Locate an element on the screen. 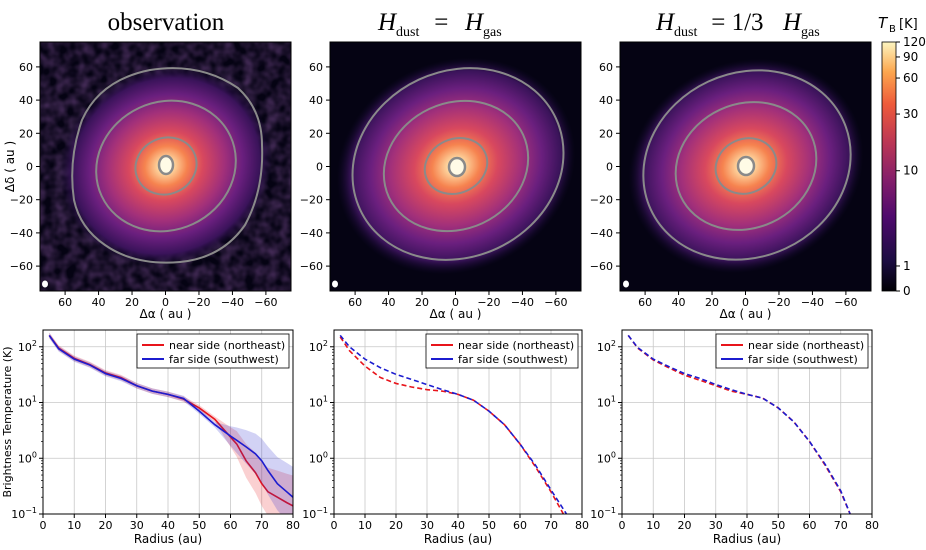  map0-beam is located at coordinates (45, 284).